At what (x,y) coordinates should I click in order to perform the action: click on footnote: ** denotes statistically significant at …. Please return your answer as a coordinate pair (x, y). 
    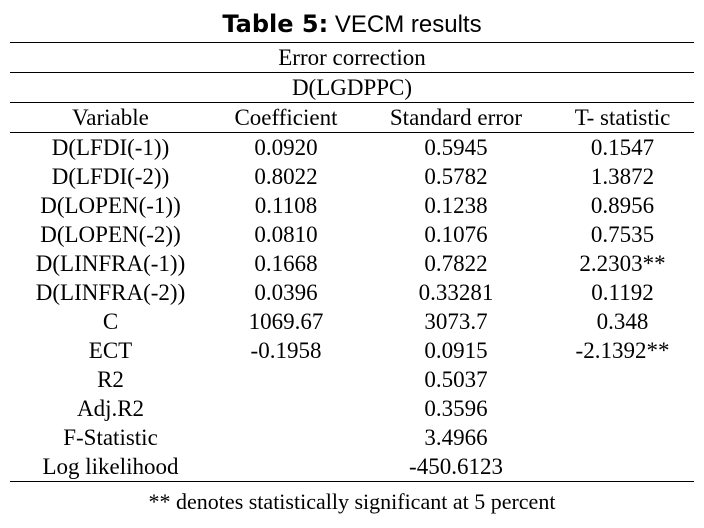
    Looking at the image, I should click on (352, 501).